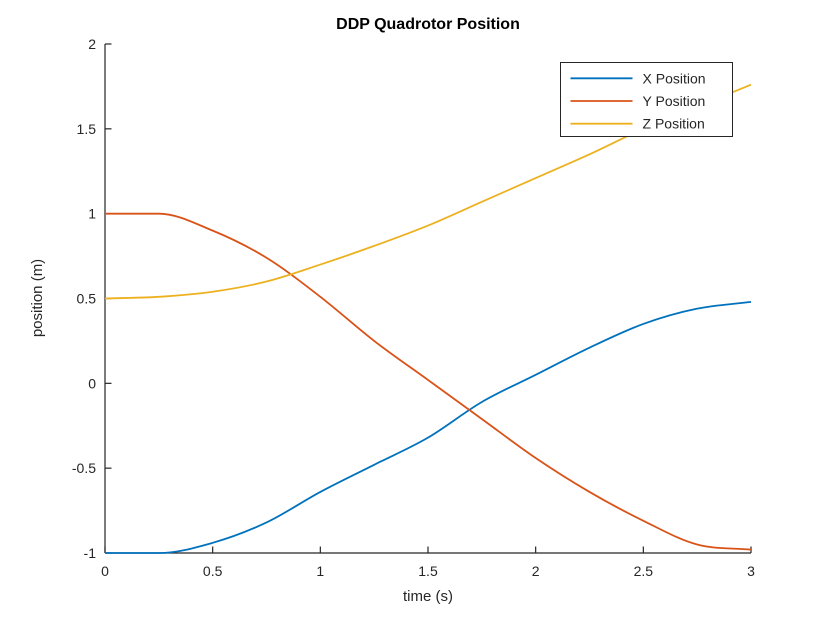  Describe the element at coordinates (90, 553) in the screenshot. I see `y-tick-label: -1` at that location.